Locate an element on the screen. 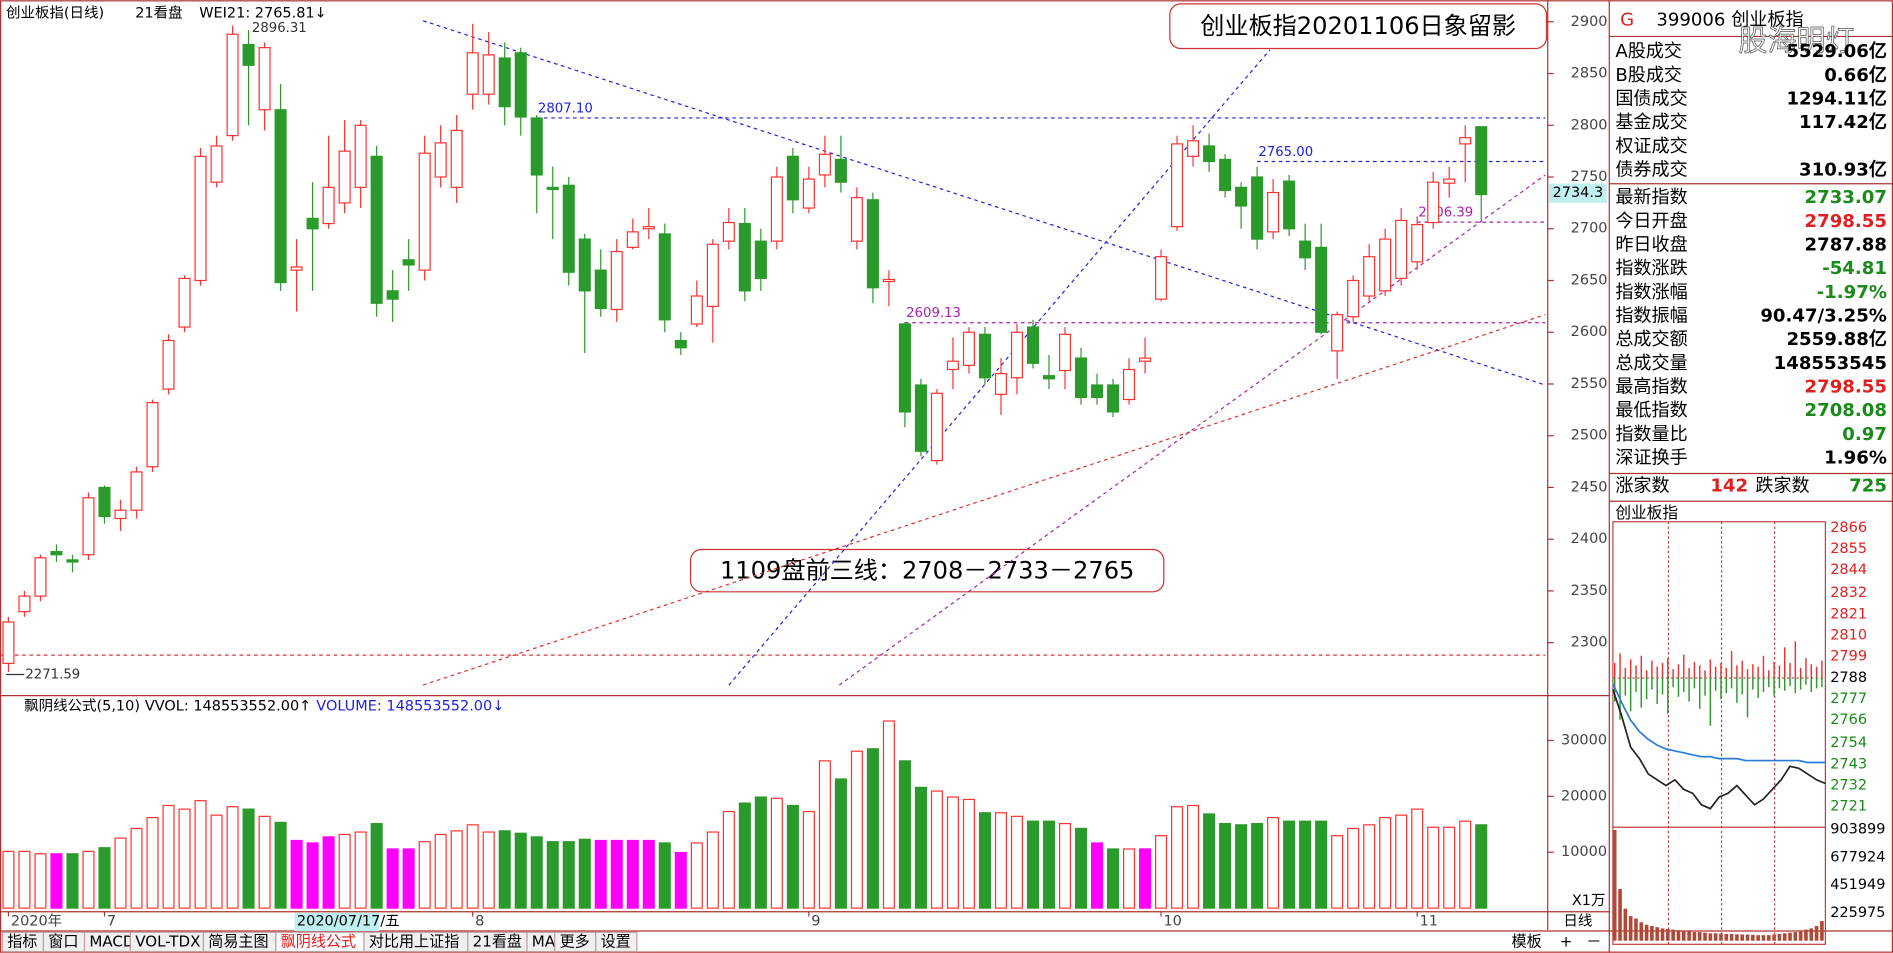 This screenshot has height=953, width=1893. y-tick-label: 2750 is located at coordinates (1589, 177).